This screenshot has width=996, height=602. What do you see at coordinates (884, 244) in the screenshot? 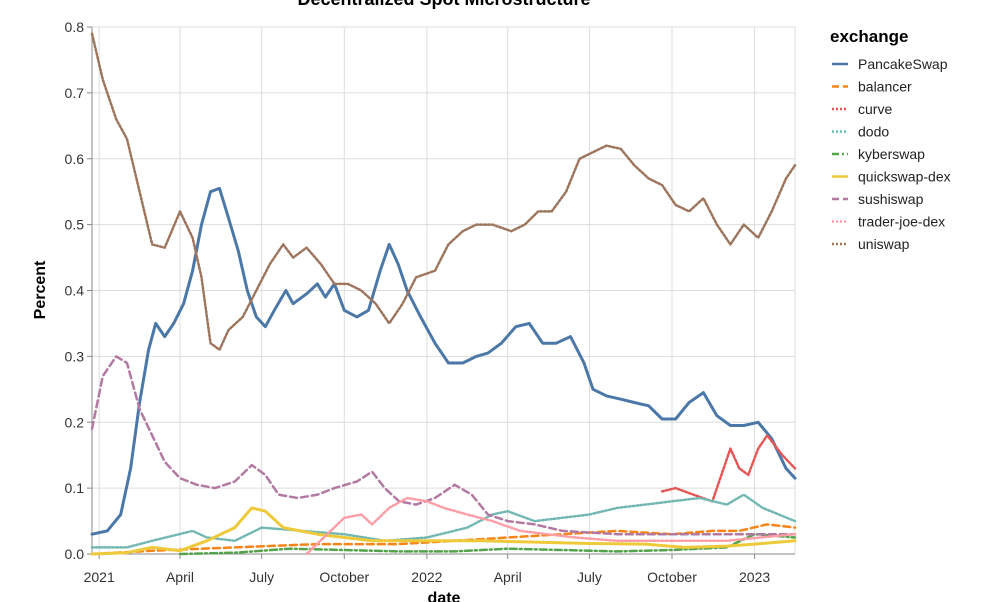
I see `legend-label: uniswap` at bounding box center [884, 244].